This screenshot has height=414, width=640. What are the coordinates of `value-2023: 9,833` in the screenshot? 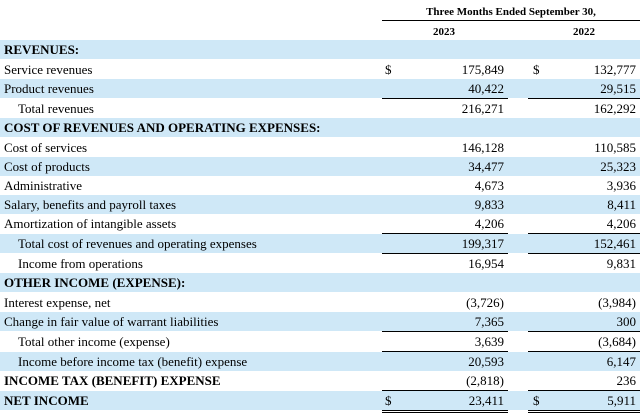 It's located at (489, 204).